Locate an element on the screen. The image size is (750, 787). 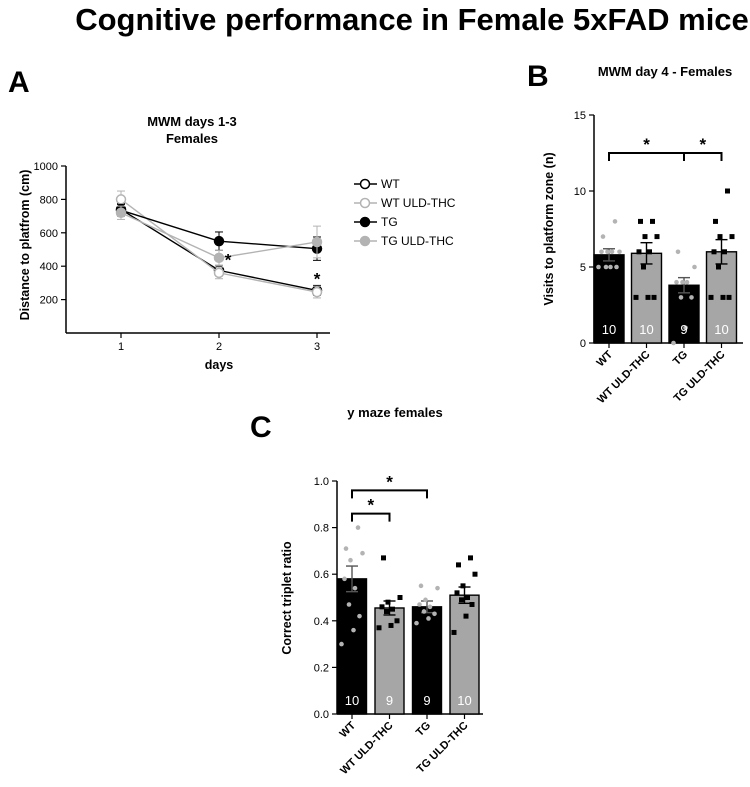
panel-c-y-tick-label: 0.4 is located at coordinates (321, 622).